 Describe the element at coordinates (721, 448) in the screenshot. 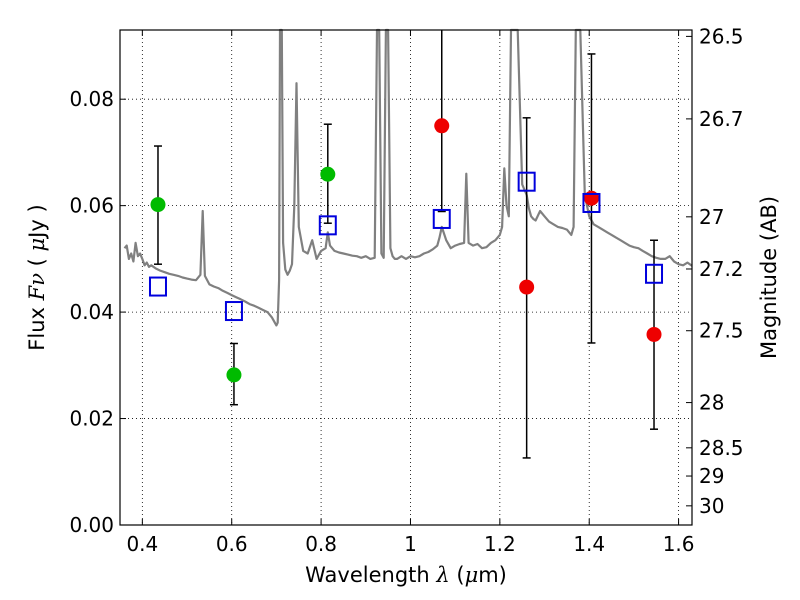

I see `y2-tick-label: 28.5` at that location.